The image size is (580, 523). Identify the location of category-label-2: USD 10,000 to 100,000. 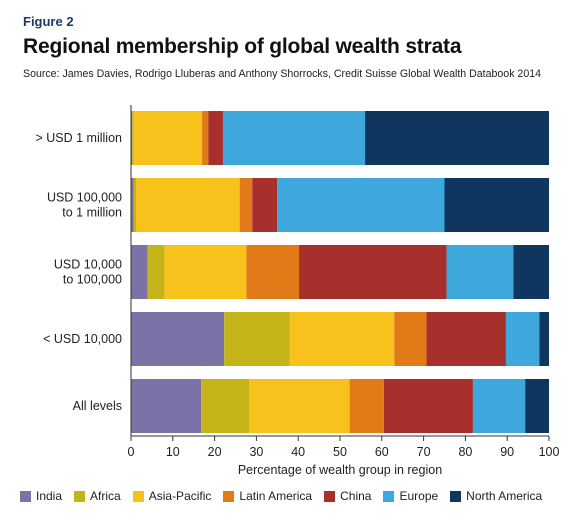
(88, 272).